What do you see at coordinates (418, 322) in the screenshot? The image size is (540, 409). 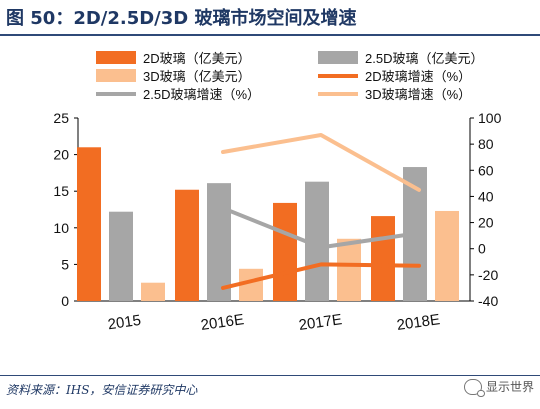 I see `x-tick-label: 2018E` at bounding box center [418, 322].